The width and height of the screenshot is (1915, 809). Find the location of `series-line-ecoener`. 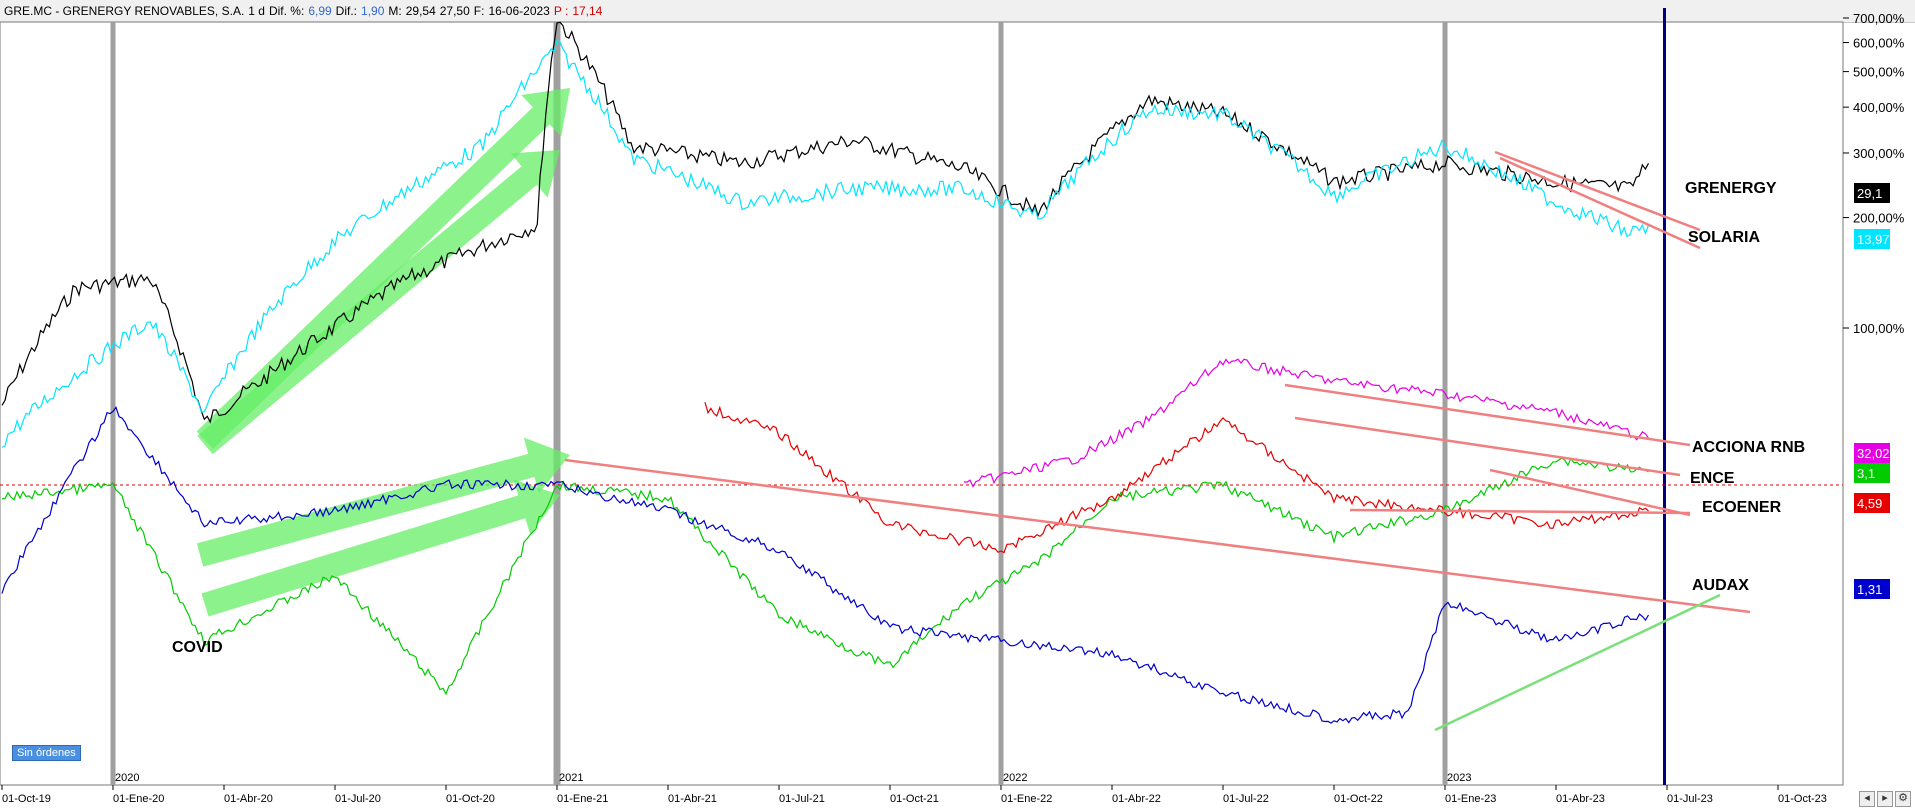

series-line-ecoener is located at coordinates (1176, 478).